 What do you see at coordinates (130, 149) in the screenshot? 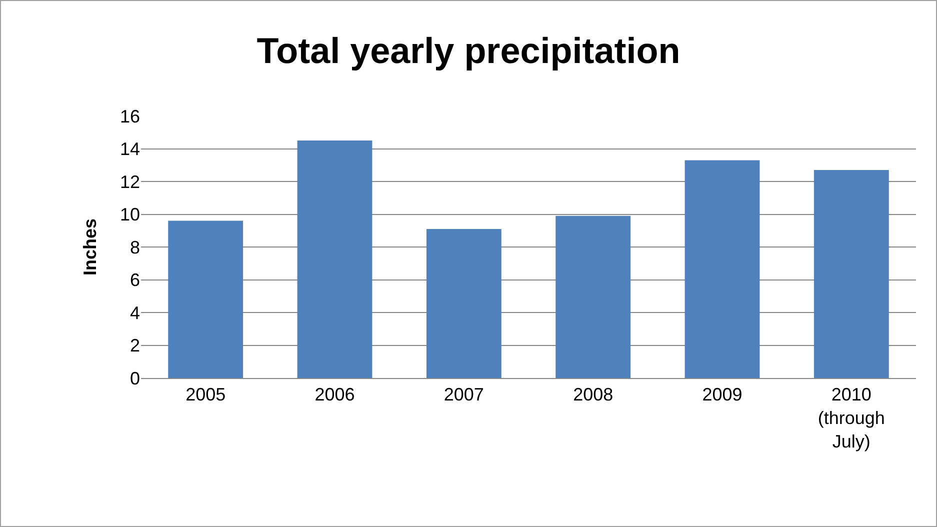
I see `y-tick-label: 14` at bounding box center [130, 149].